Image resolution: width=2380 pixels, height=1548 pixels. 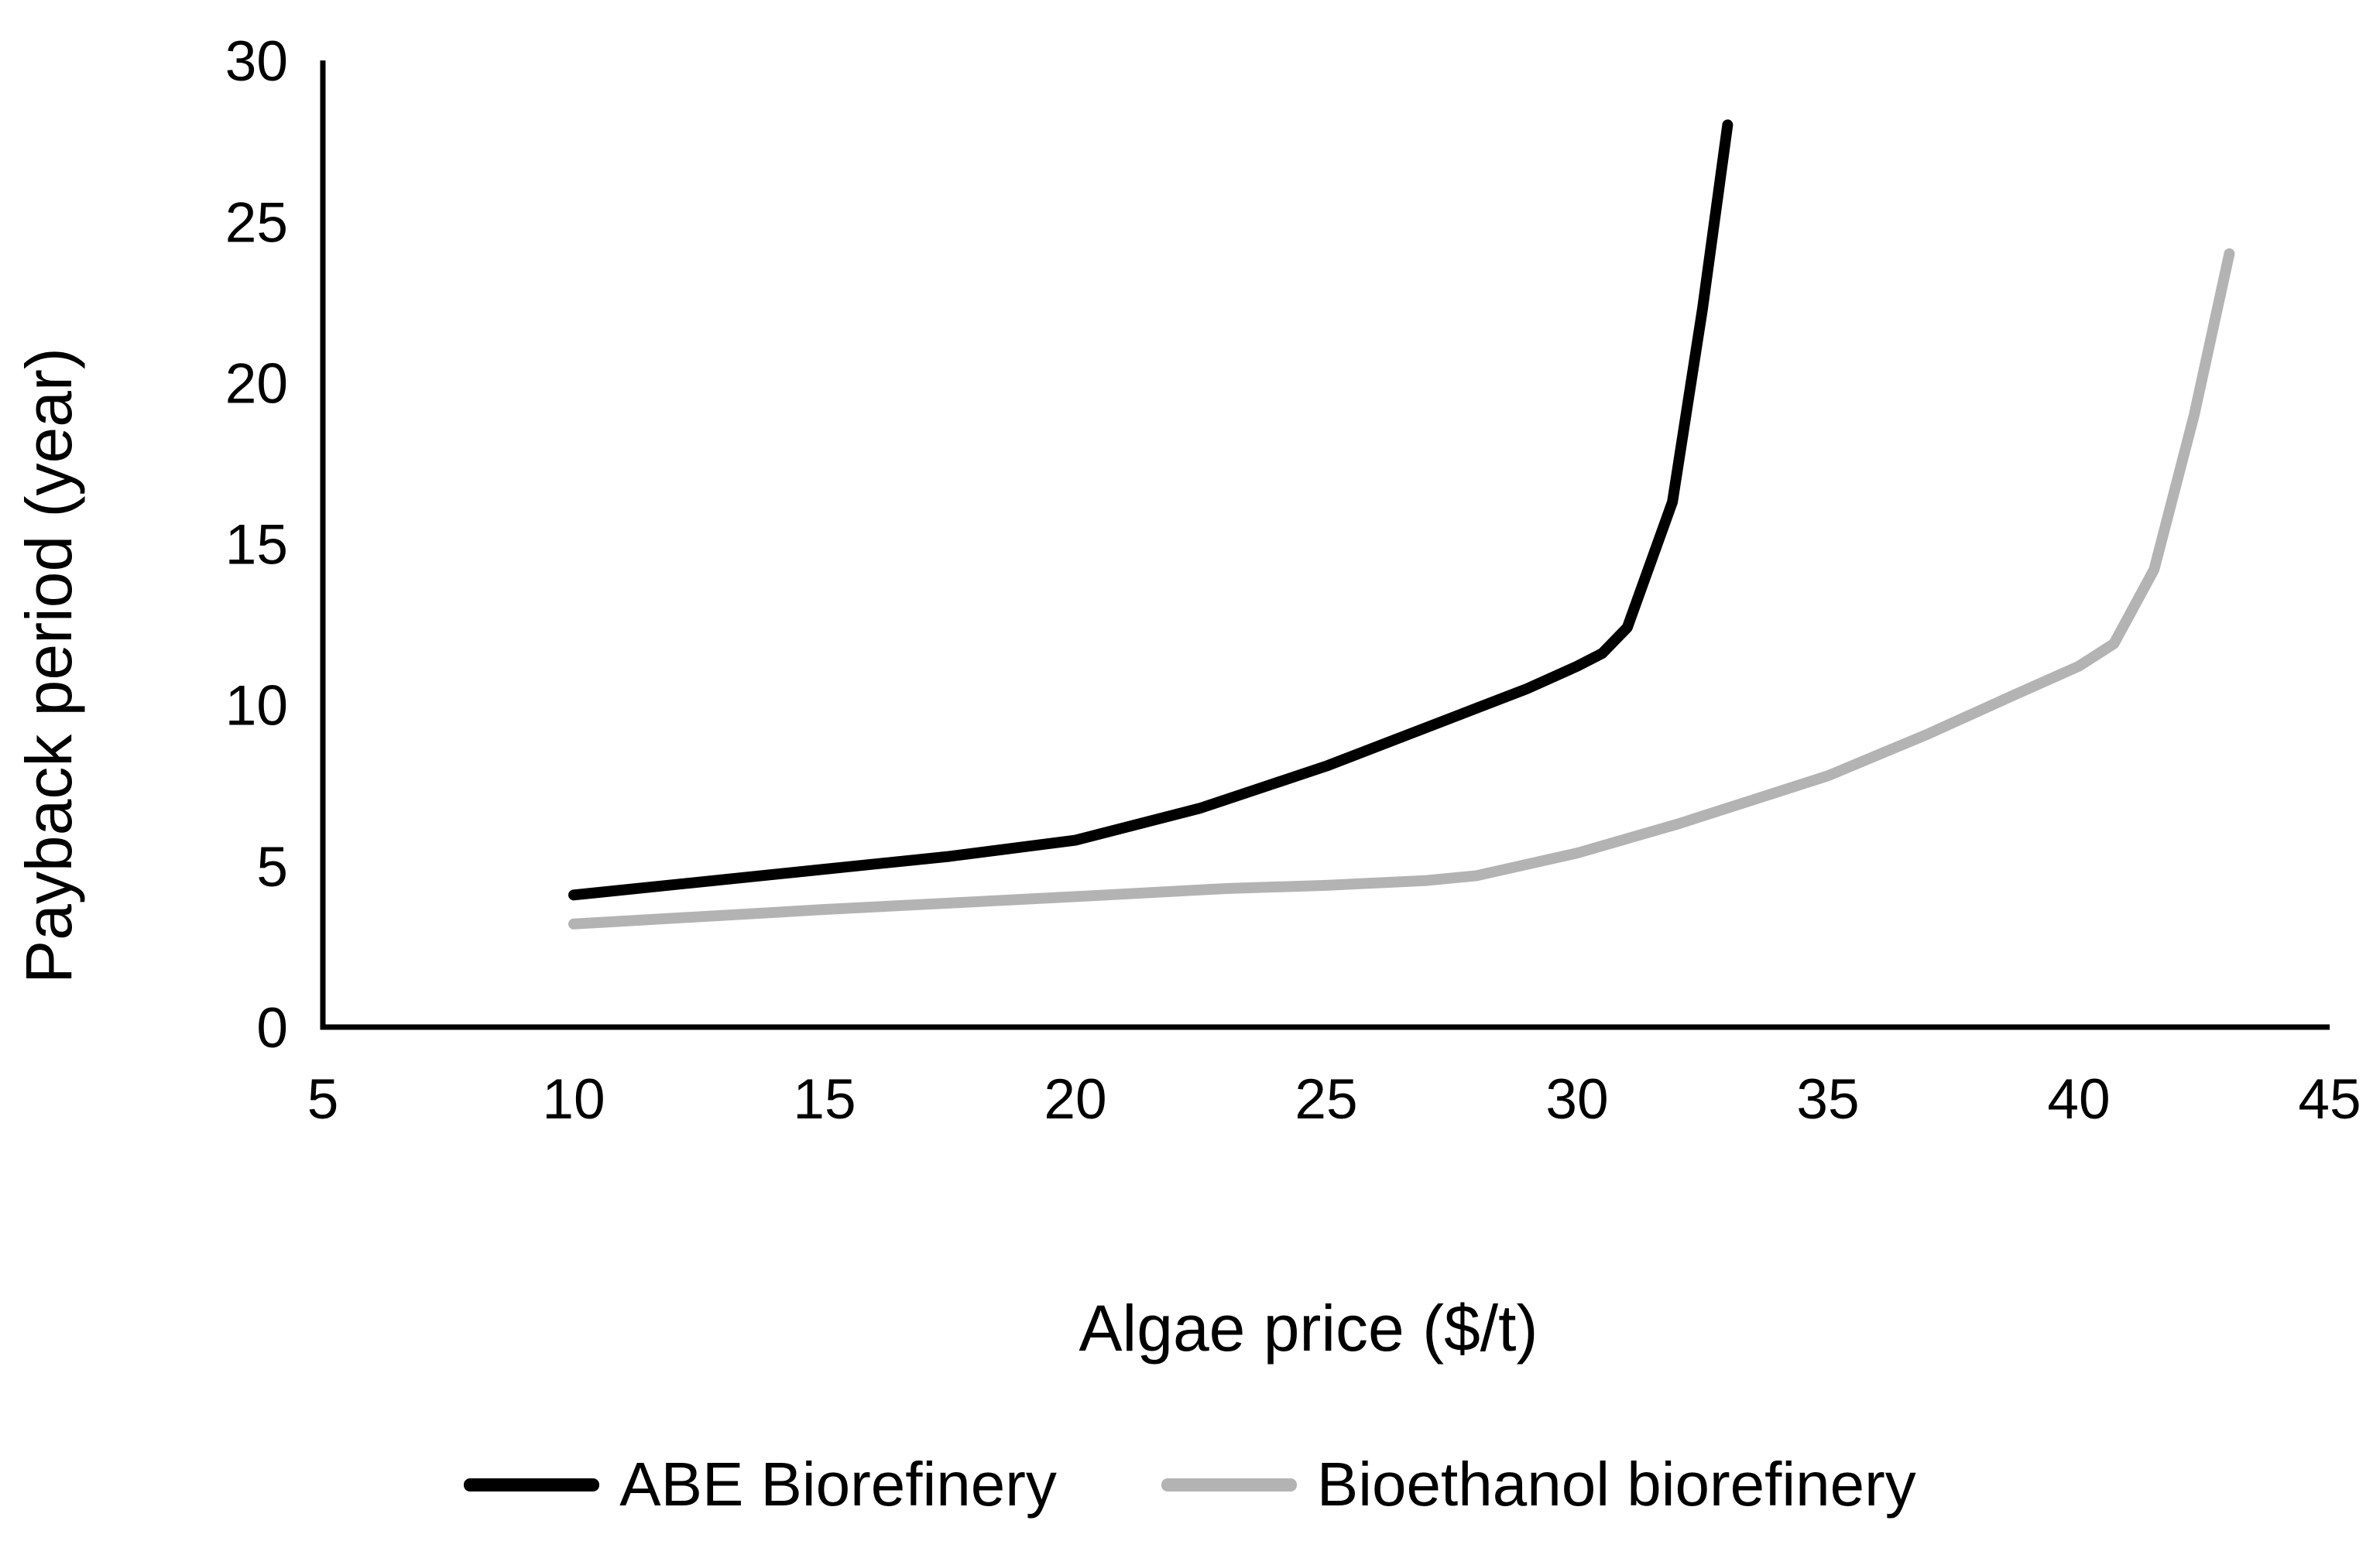 I want to click on y-tick-label-25: 25, so click(x=257, y=222).